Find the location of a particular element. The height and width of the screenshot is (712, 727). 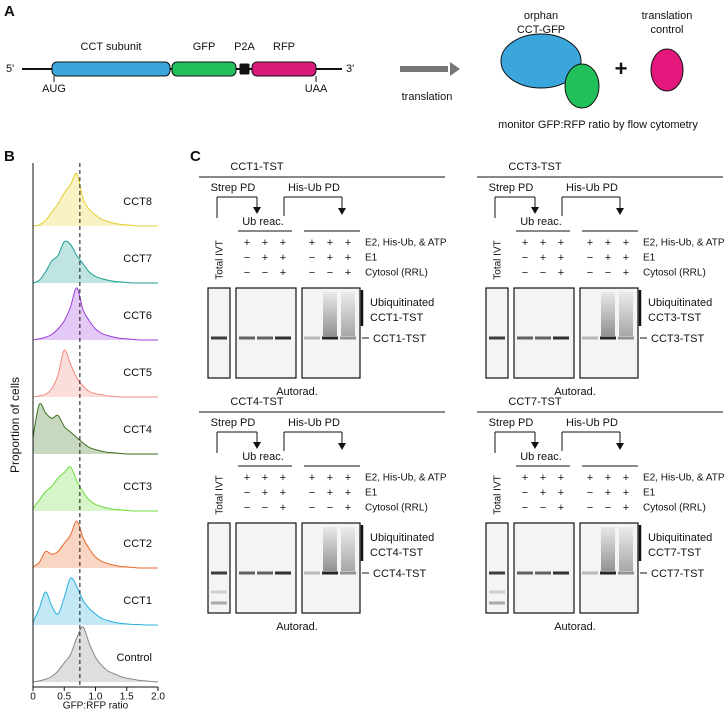

series-label: CCT8 is located at coordinates (137, 202).